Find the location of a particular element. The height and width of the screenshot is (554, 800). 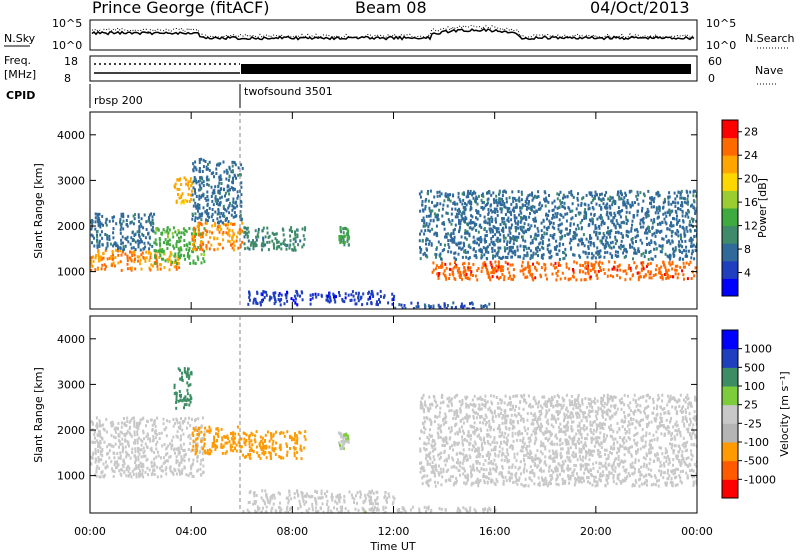

power-colorbar-band is located at coordinates (730, 129).